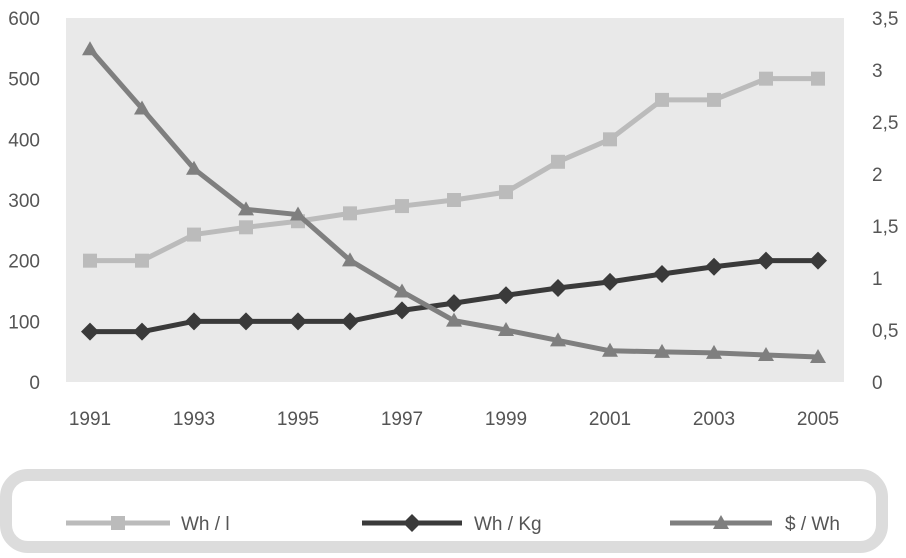  What do you see at coordinates (298, 419) in the screenshot?
I see `x-tick-label: 1995` at bounding box center [298, 419].